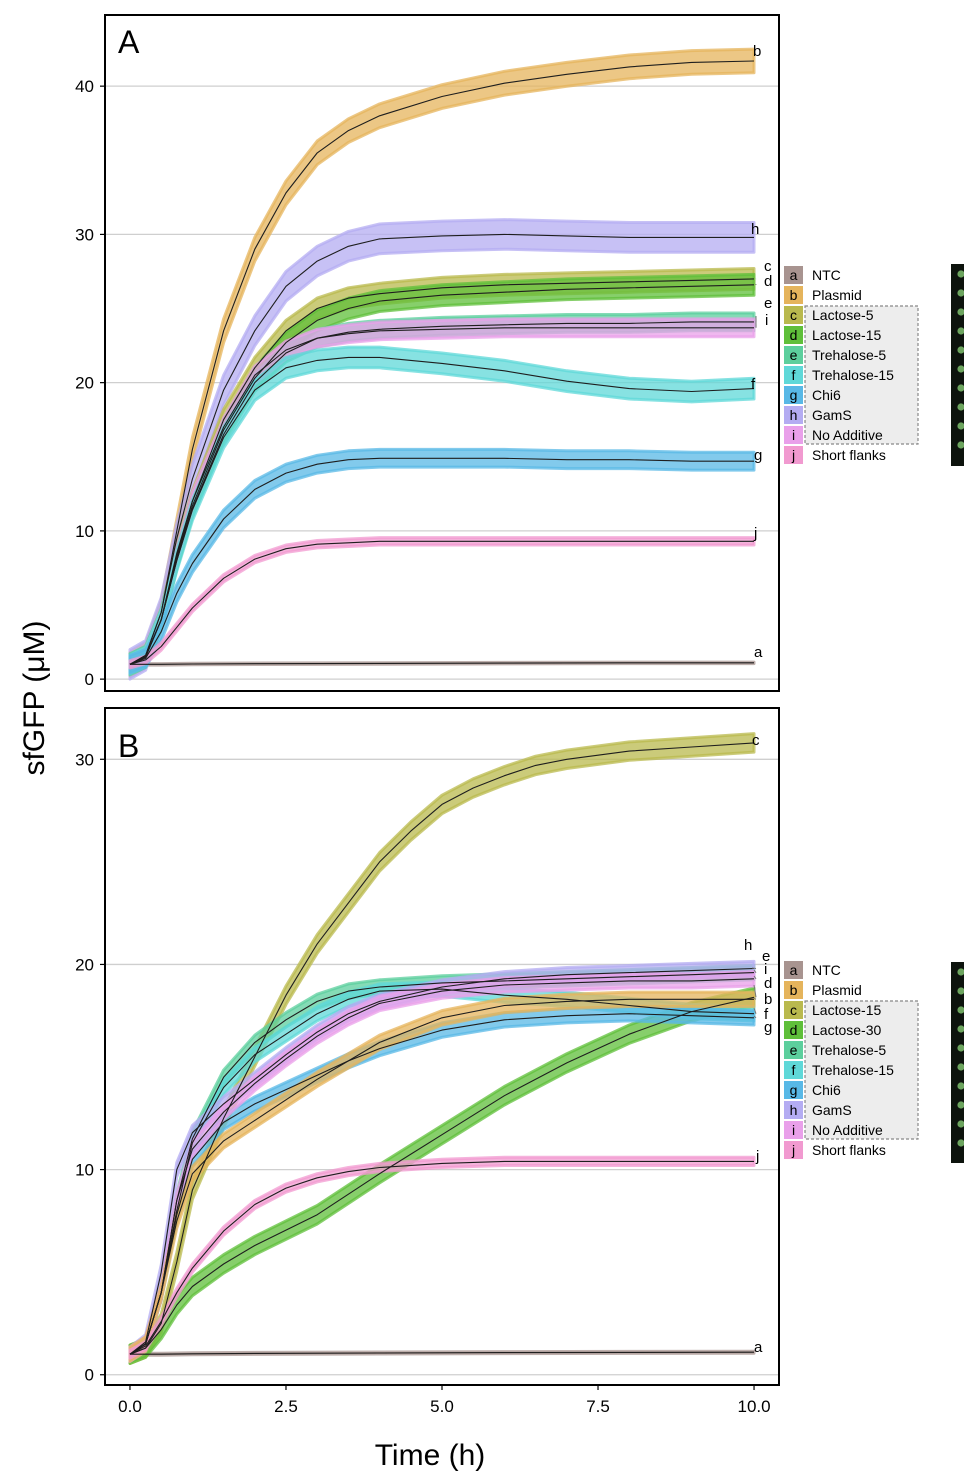  I want to click on legend-item-b: b Plasmid, so click(823, 295).